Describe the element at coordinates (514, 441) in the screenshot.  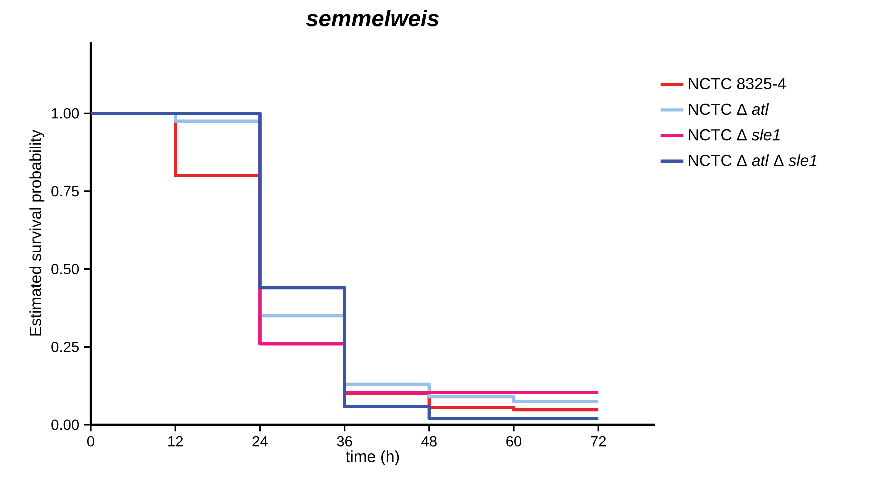
I see `x-tick-label: 60` at that location.